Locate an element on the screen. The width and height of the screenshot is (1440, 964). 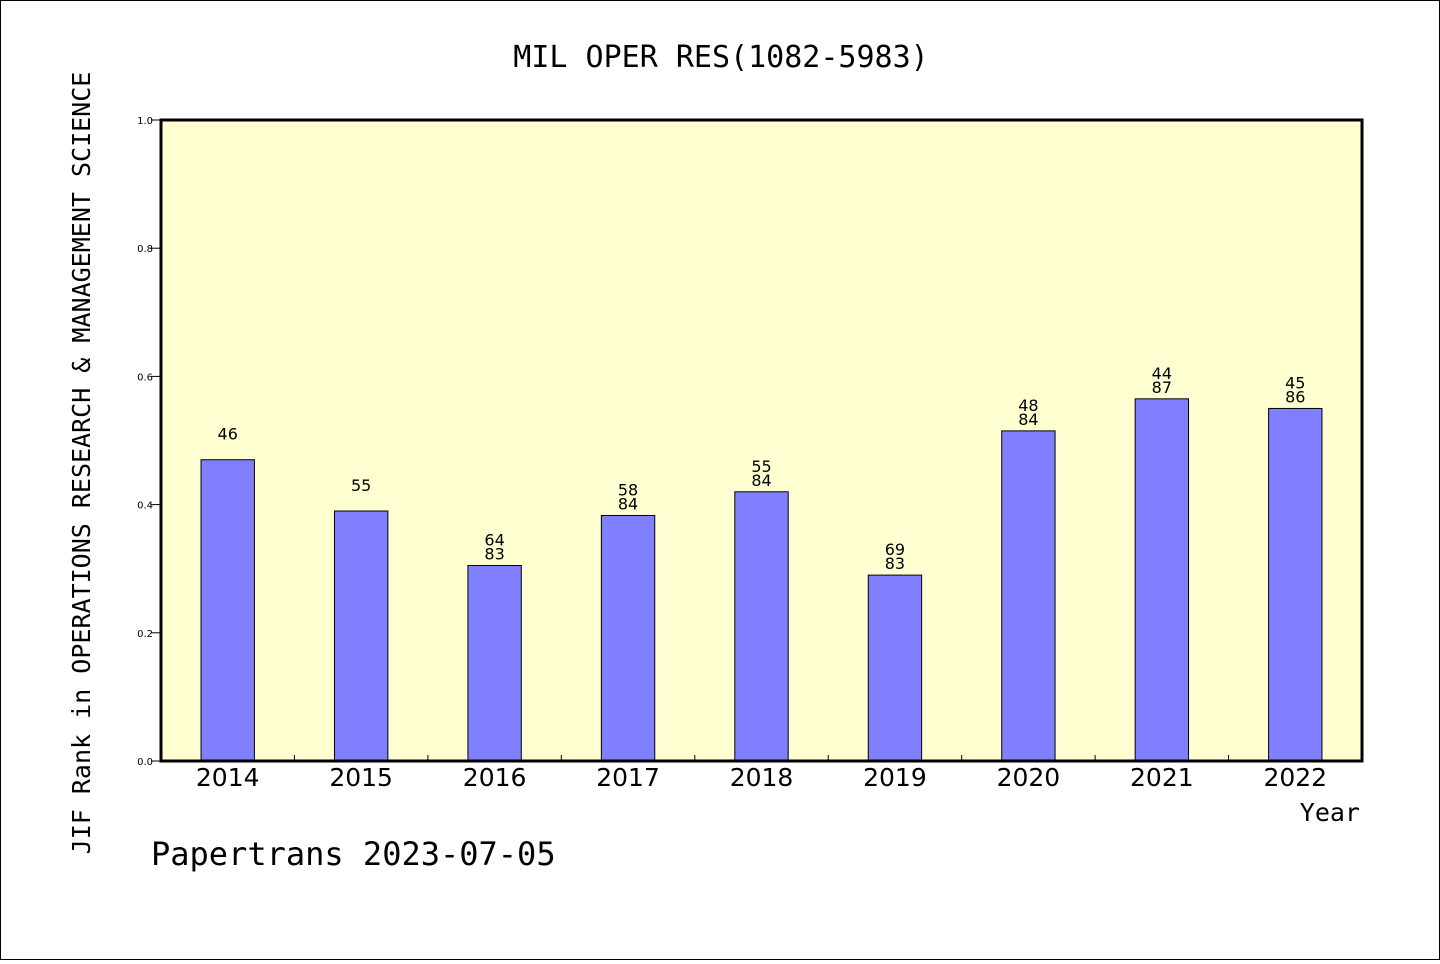
x-tick-label-2019: 2019 is located at coordinates (895, 777).